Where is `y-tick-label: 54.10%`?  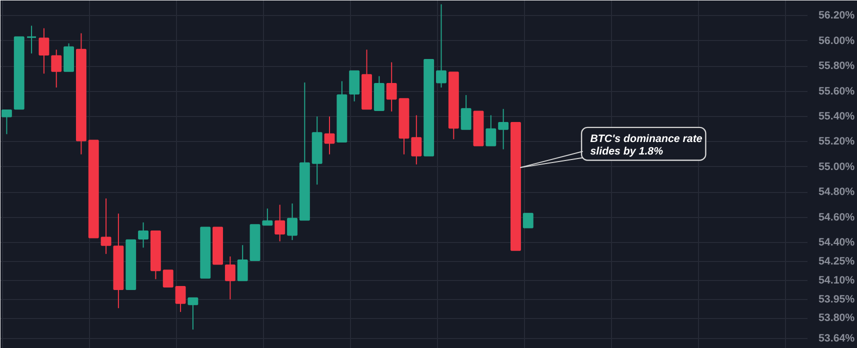 y-tick-label: 54.10% is located at coordinates (837, 280).